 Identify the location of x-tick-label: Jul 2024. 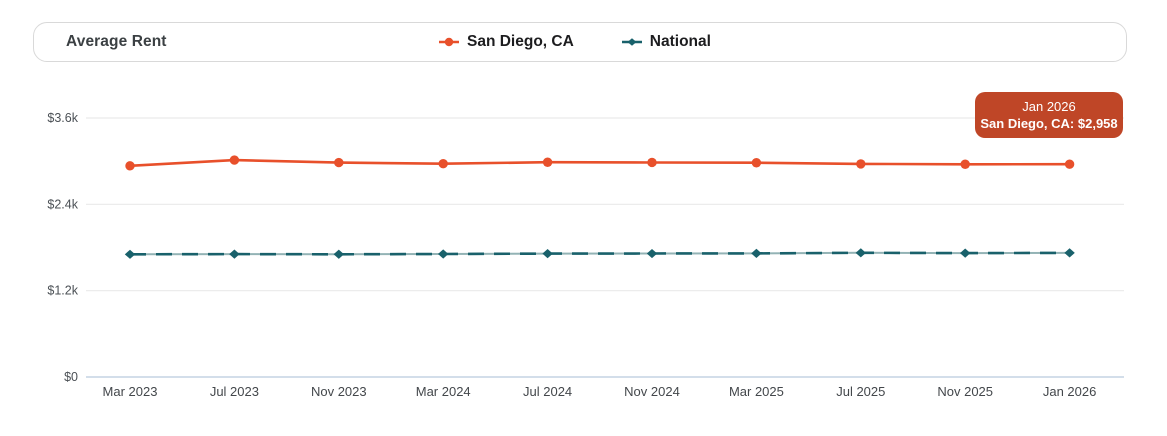
(547, 391).